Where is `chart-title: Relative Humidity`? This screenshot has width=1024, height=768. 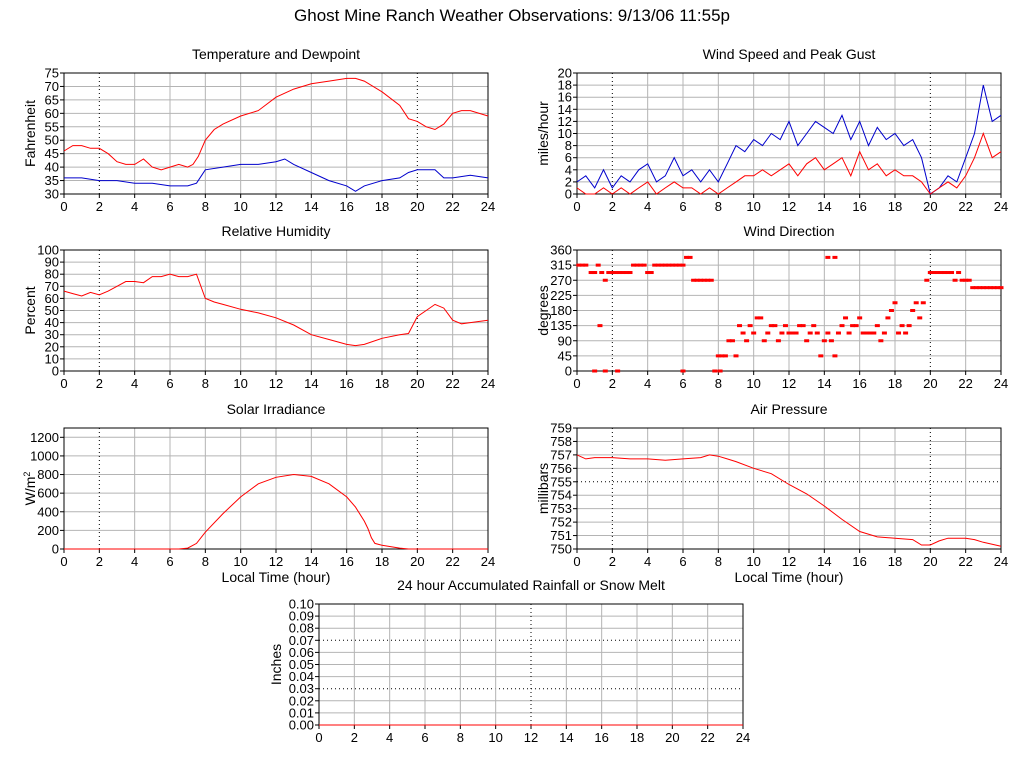 chart-title: Relative Humidity is located at coordinates (276, 231).